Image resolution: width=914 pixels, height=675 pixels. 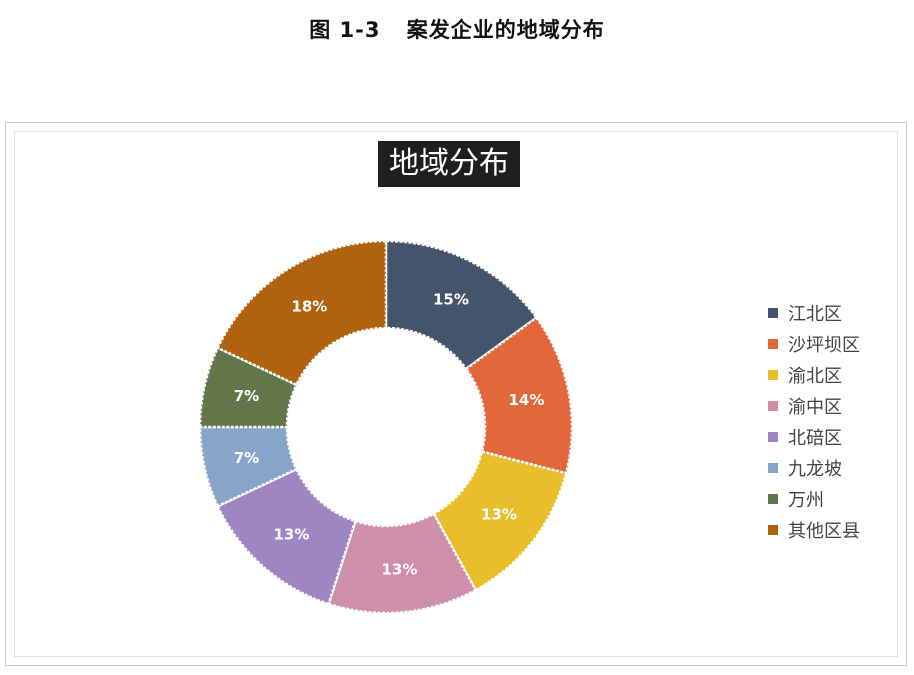 What do you see at coordinates (360, 30) in the screenshot?
I see `caption-number: 1-3` at bounding box center [360, 30].